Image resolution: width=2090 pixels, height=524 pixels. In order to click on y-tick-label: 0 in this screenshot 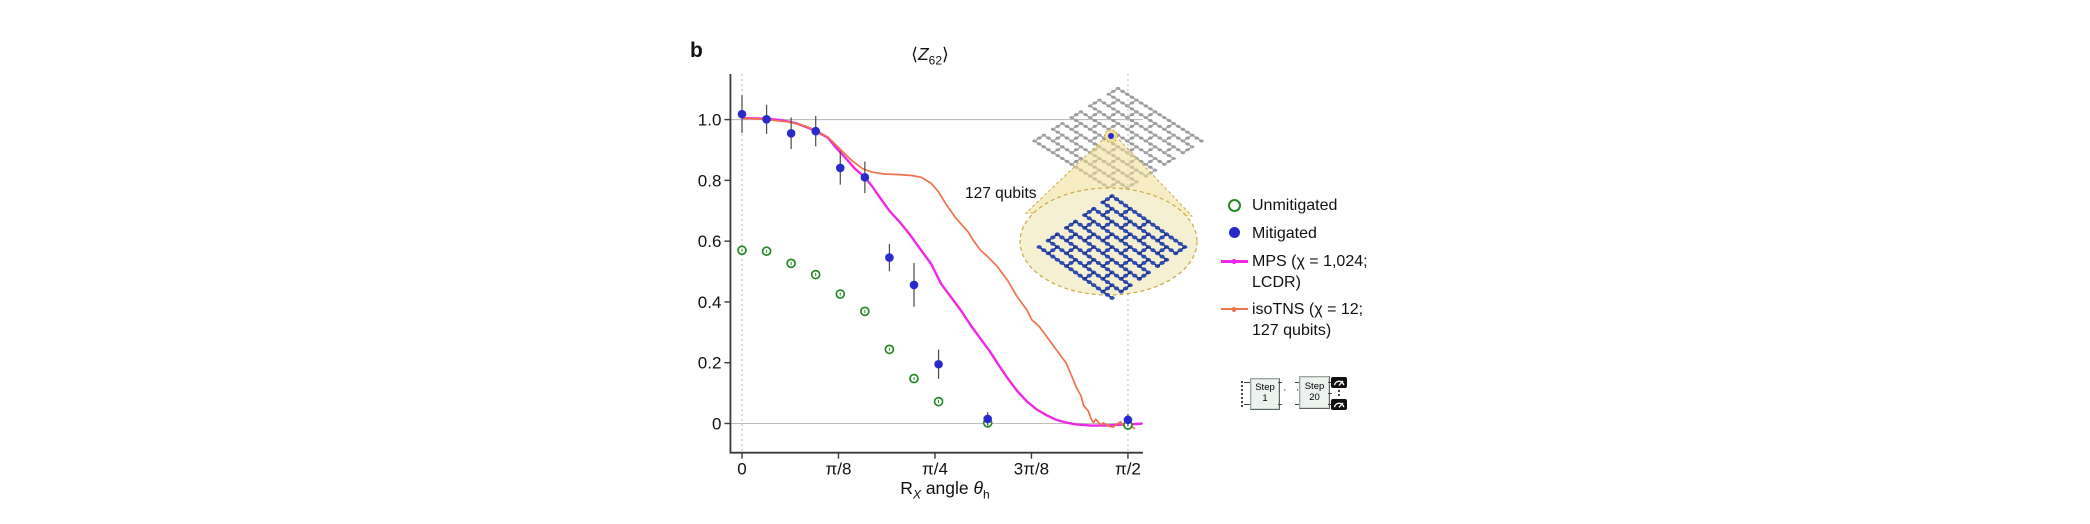, I will do `click(716, 424)`.